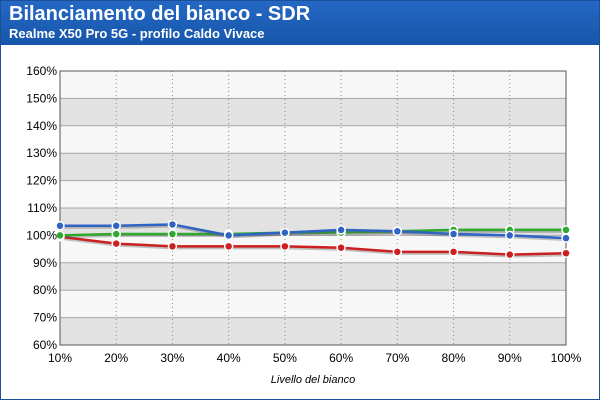  Describe the element at coordinates (510, 358) in the screenshot. I see `x-tick-label: 90%` at that location.